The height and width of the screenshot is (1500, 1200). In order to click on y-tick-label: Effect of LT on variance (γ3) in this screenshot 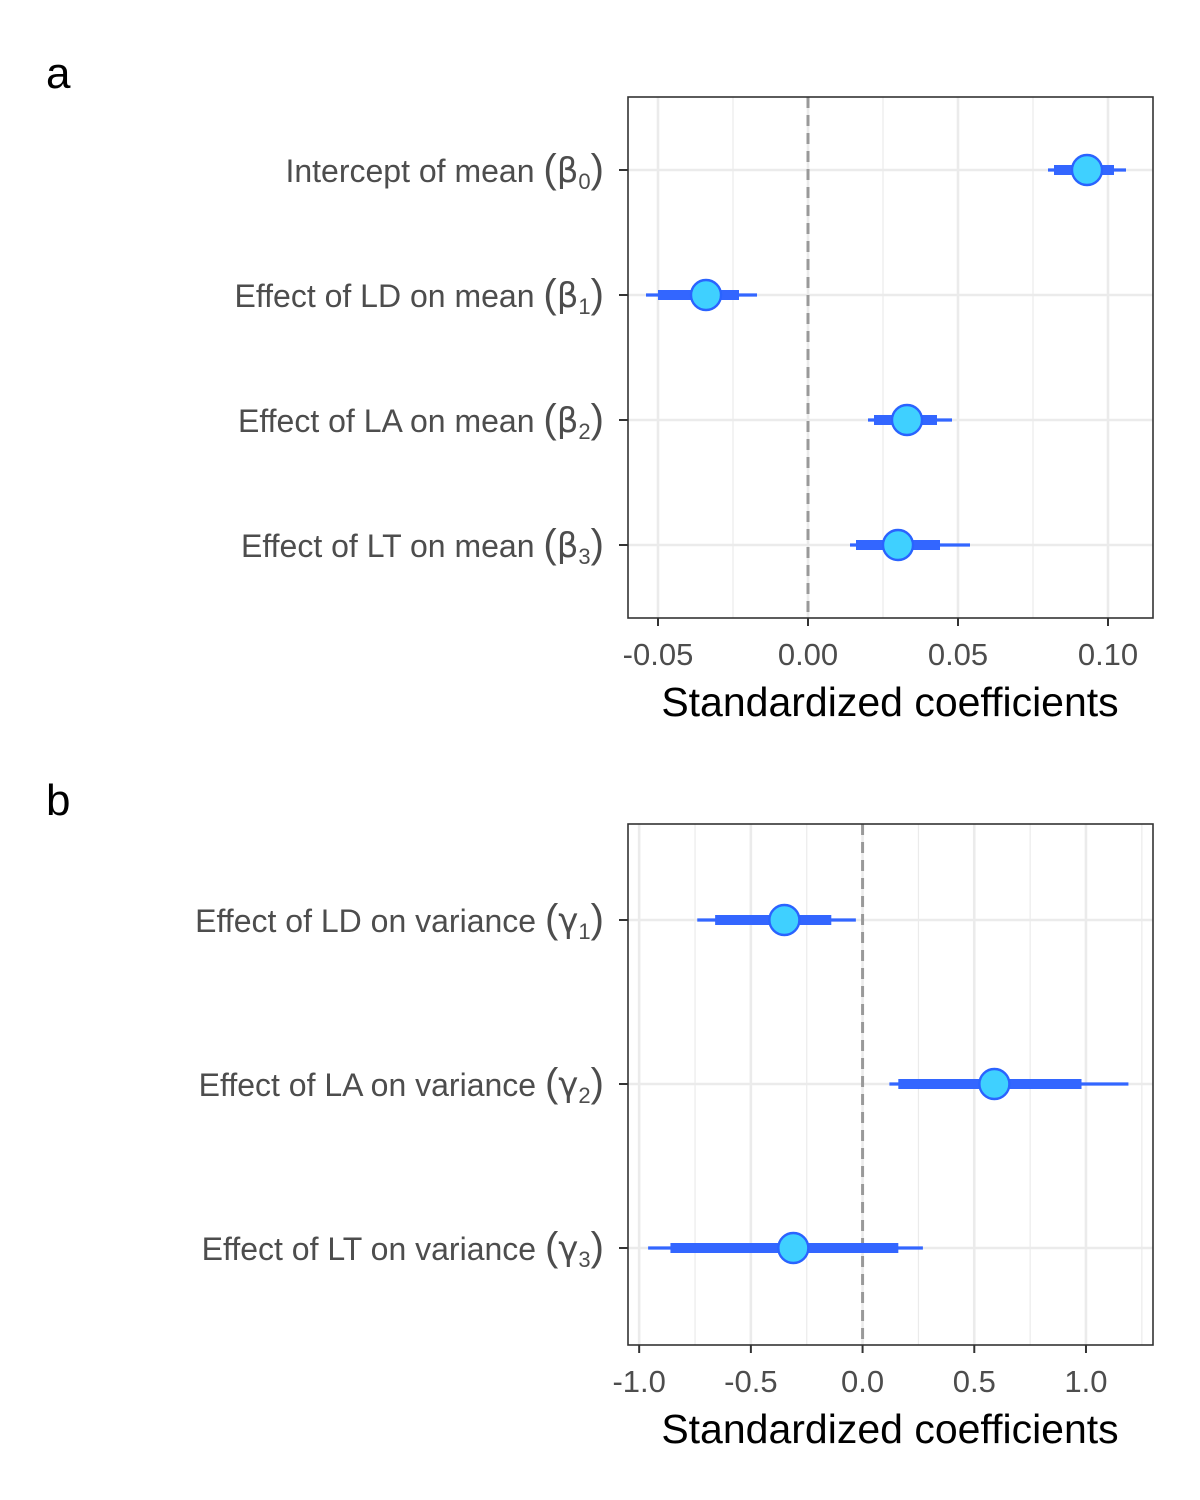, I will do `click(403, 1248)`.